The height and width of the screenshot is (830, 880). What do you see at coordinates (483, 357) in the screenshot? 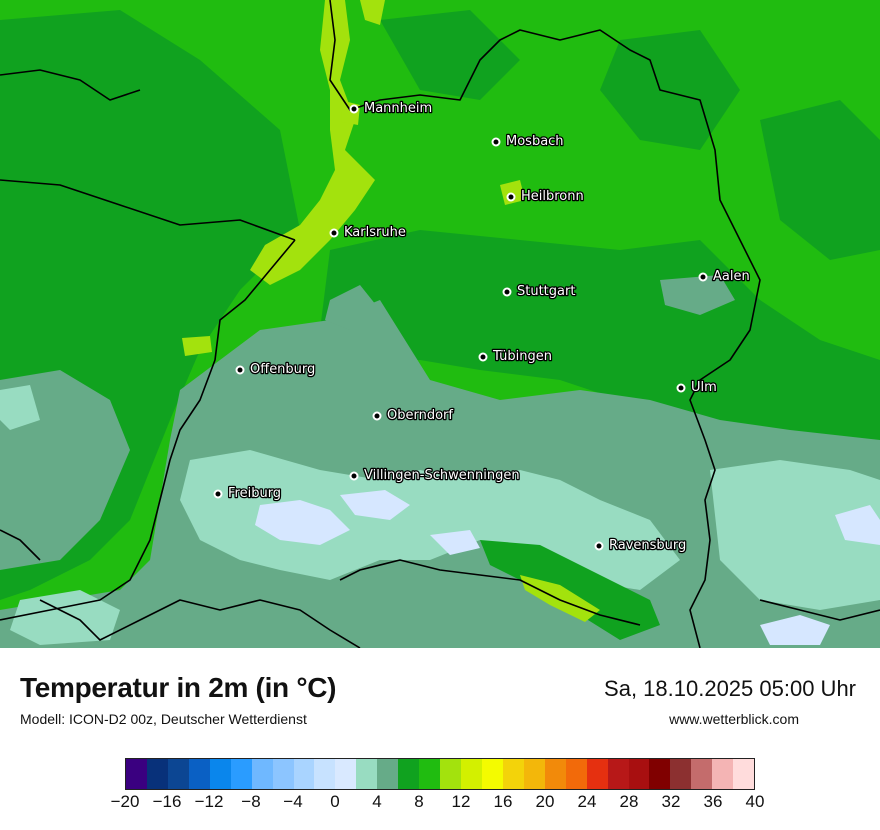
I see `city-dot-t-bingen` at bounding box center [483, 357].